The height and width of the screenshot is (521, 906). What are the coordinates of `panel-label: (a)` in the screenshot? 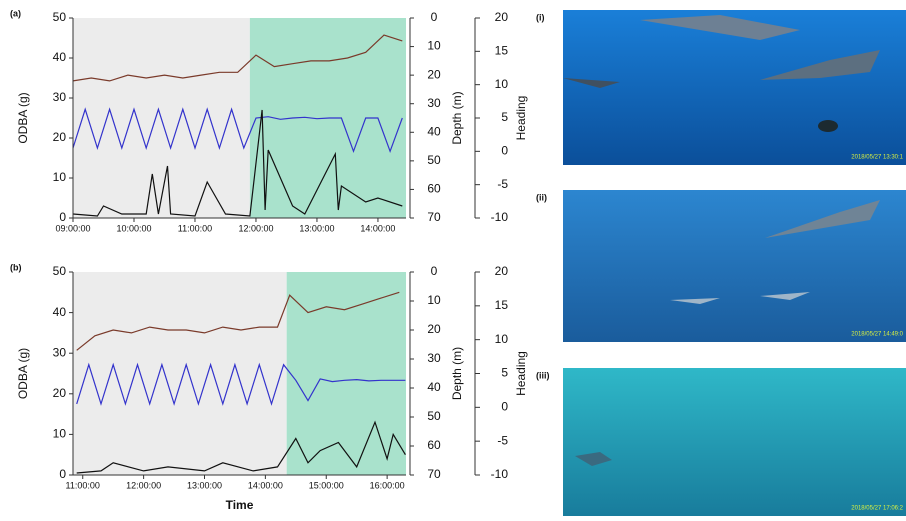 It's located at (15, 13).